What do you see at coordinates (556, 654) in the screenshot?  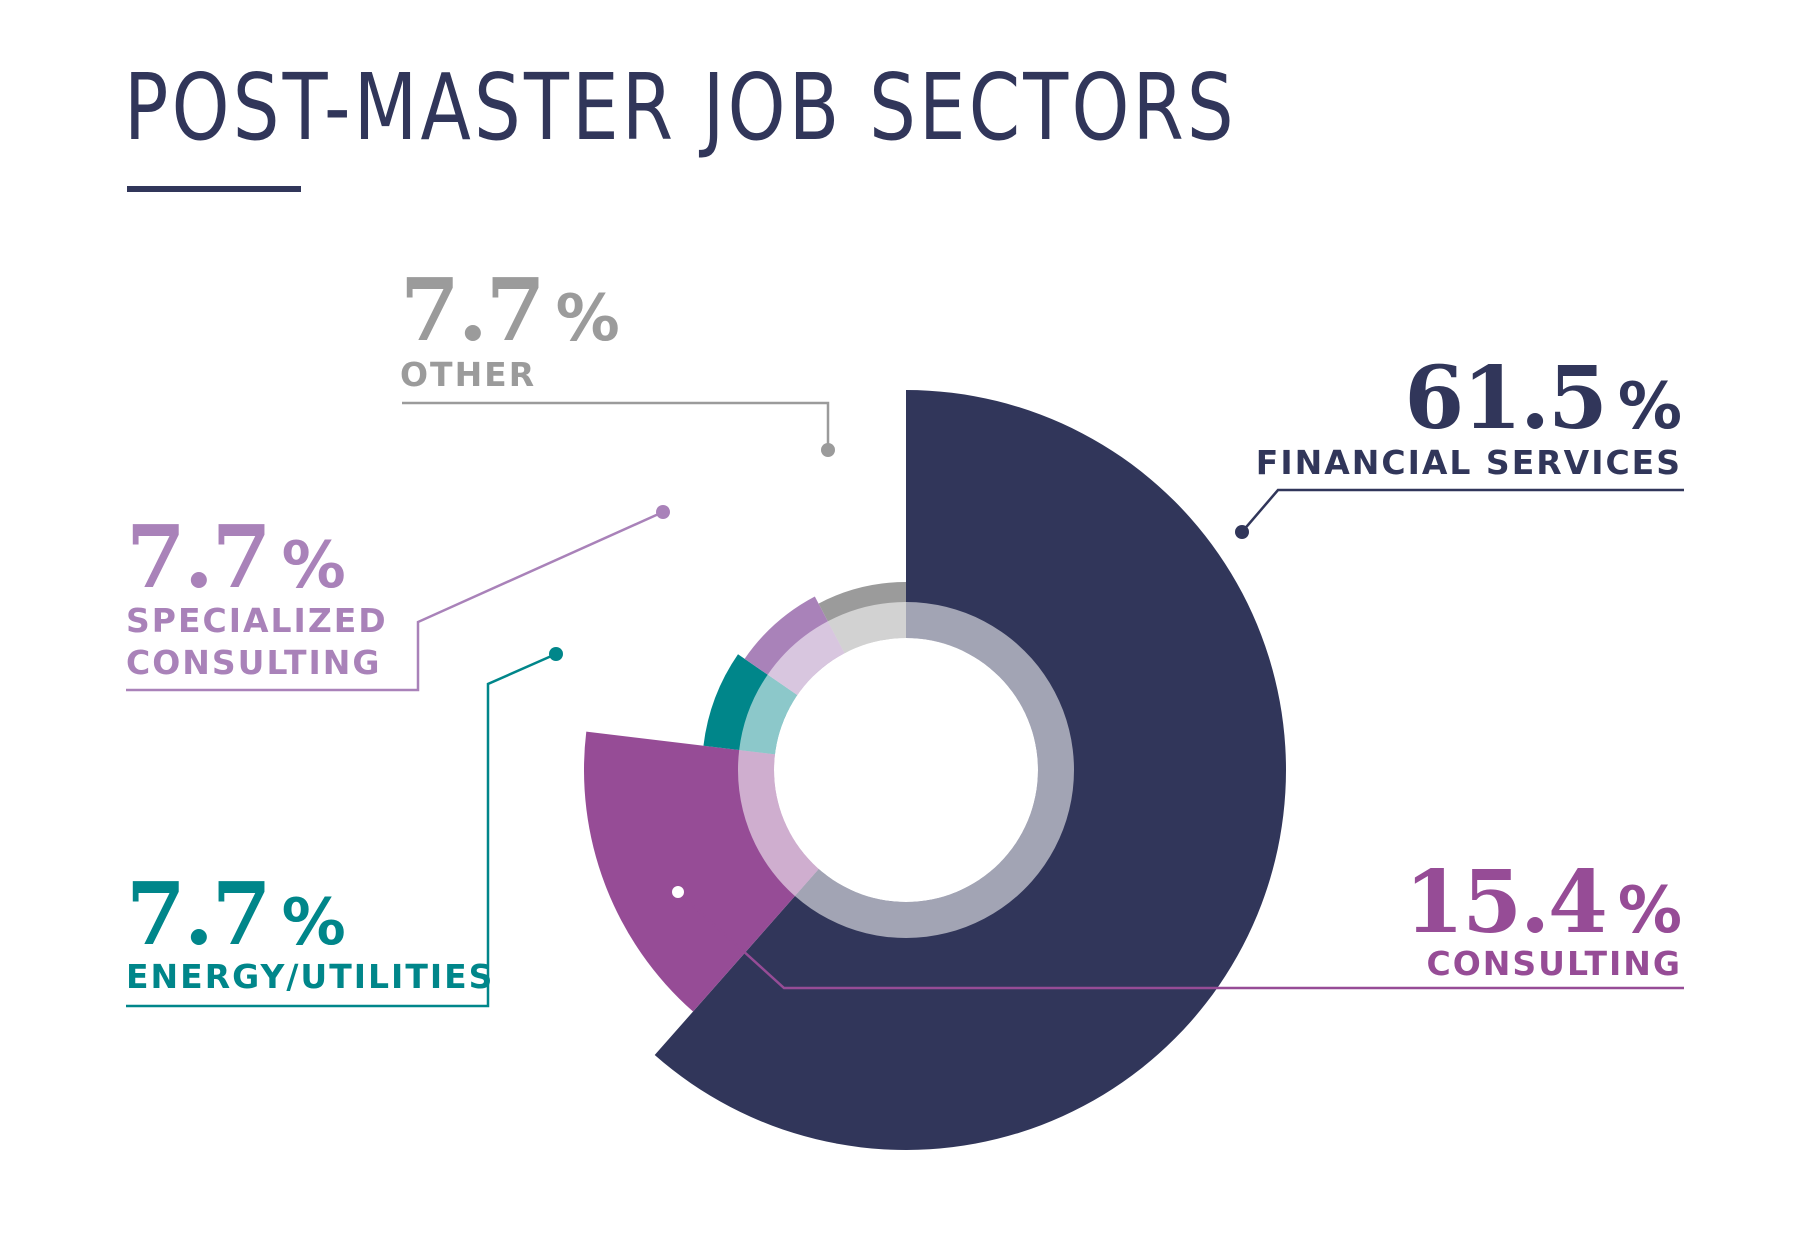 I see `leader-dot-energy-utilities` at bounding box center [556, 654].